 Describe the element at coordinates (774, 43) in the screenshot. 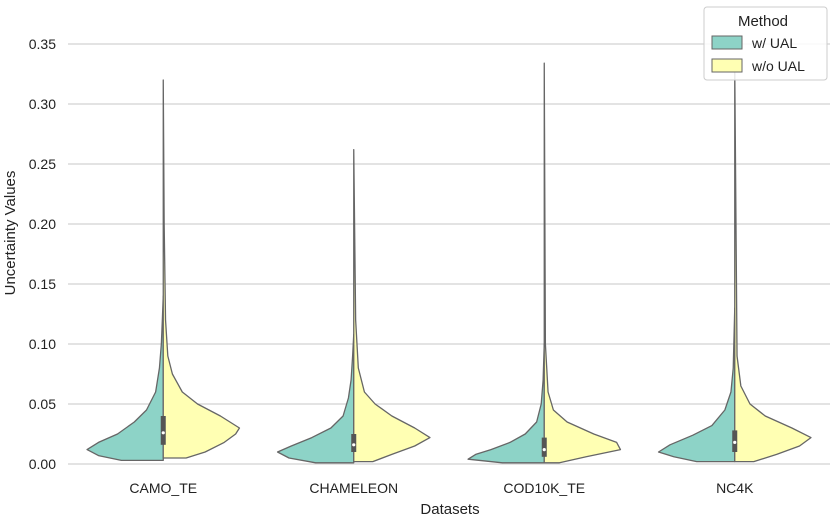

I see `legend-entry: w/ UAL` at that location.